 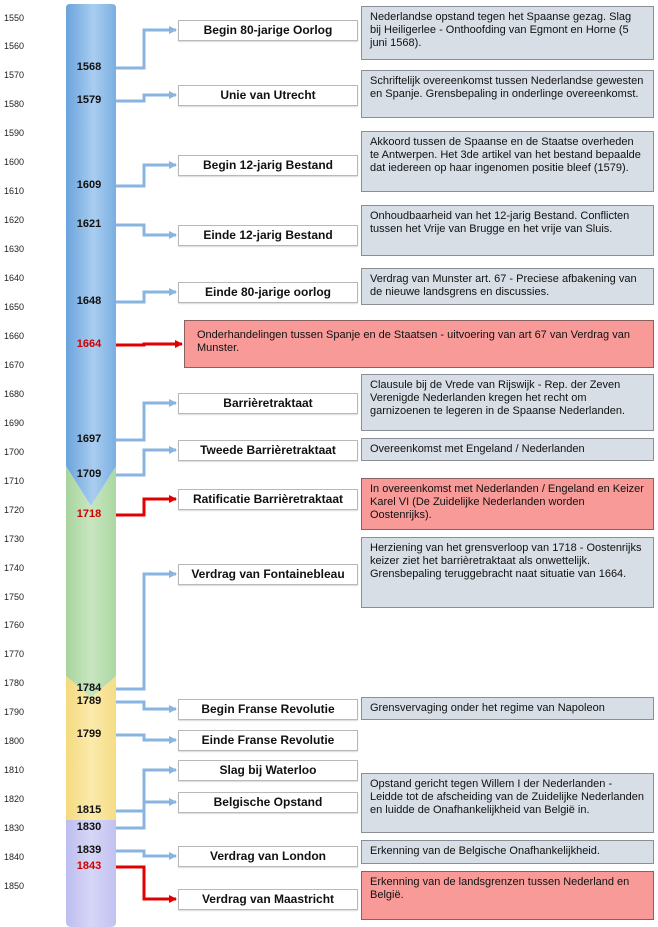 I want to click on year-label-1784: 1784, so click(x=89, y=688).